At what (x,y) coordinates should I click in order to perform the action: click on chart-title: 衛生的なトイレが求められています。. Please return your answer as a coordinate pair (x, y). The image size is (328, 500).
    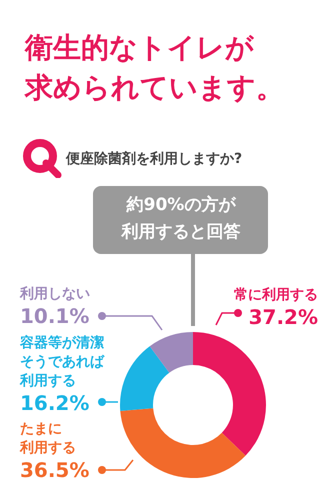
    Looking at the image, I should click on (154, 68).